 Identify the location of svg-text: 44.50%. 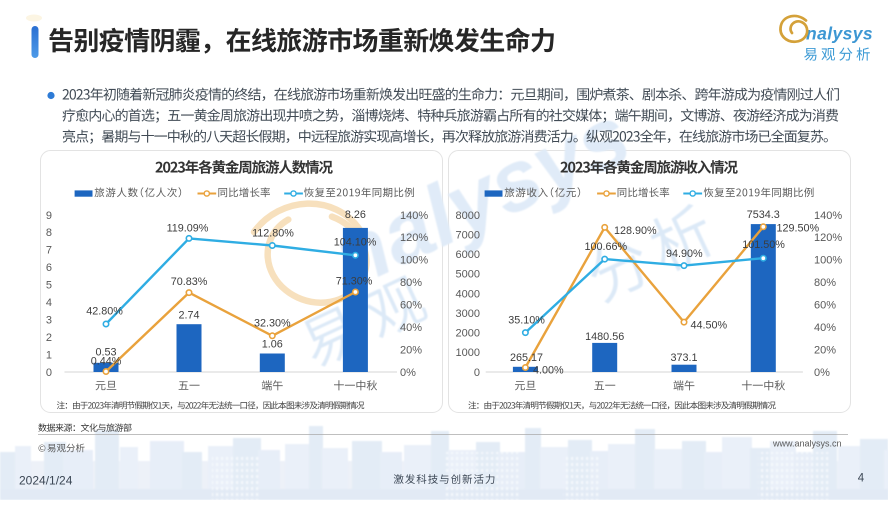
(709, 326).